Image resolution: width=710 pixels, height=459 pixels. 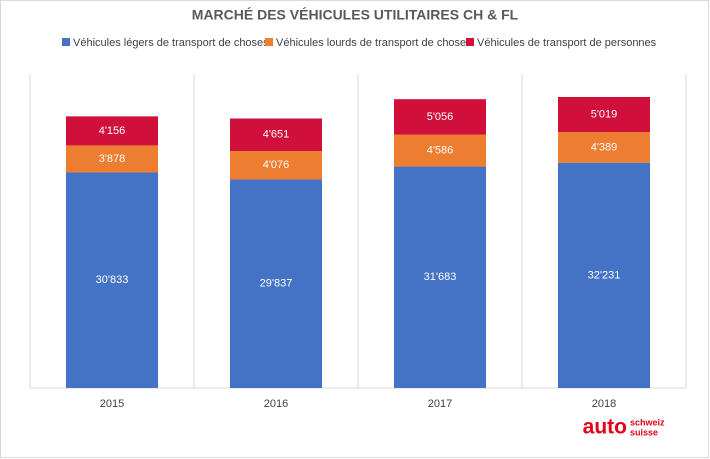 What do you see at coordinates (604, 404) in the screenshot?
I see `x-tick-label: 2018` at bounding box center [604, 404].